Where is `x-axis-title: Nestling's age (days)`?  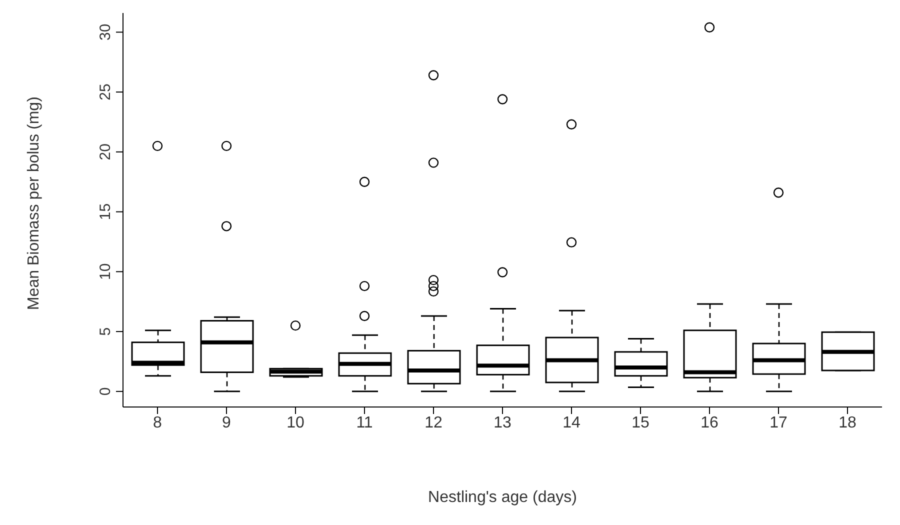
x-axis-title: Nestling's age (days) is located at coordinates (502, 497).